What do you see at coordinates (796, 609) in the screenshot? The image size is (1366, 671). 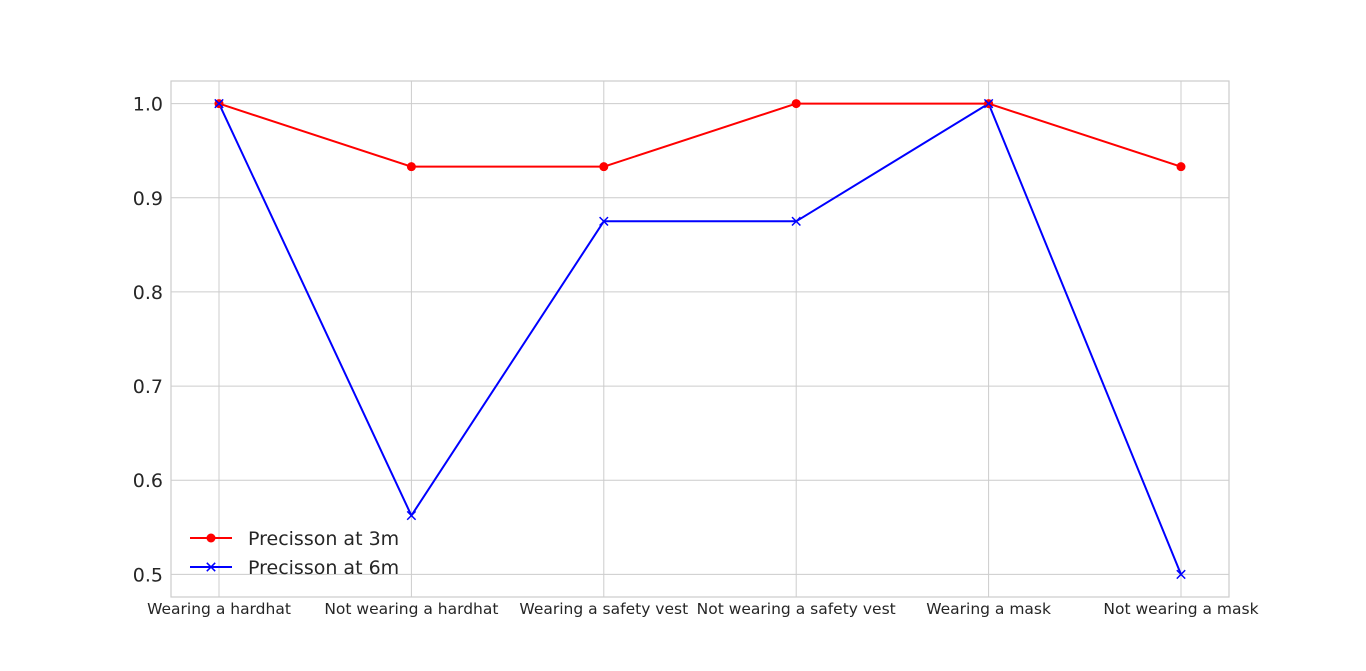 I see `x-tick-label: Not wearing a safety vest` at bounding box center [796, 609].